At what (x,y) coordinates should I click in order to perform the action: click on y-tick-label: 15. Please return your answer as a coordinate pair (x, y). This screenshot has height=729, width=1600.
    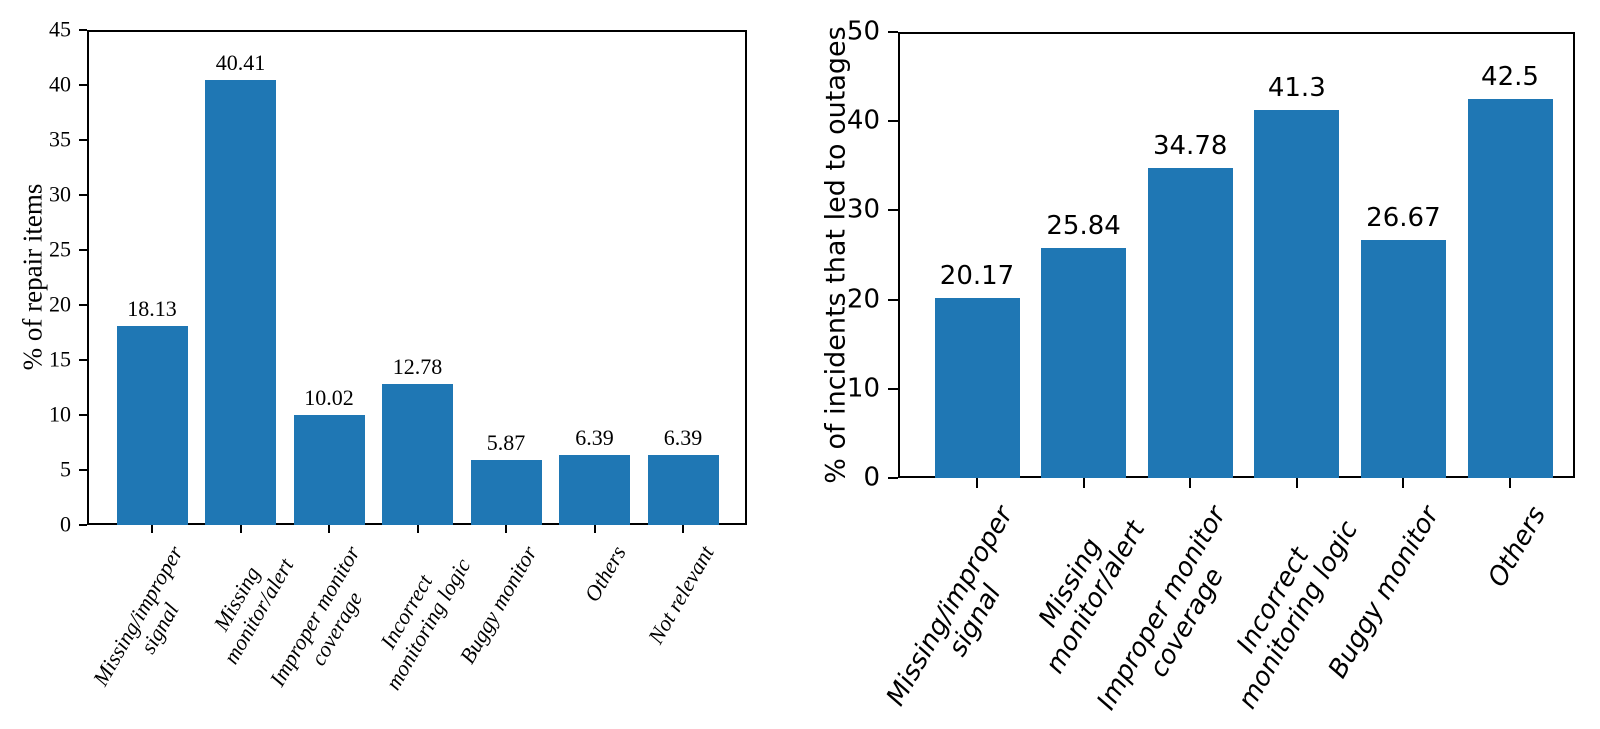
    Looking at the image, I should click on (60, 359).